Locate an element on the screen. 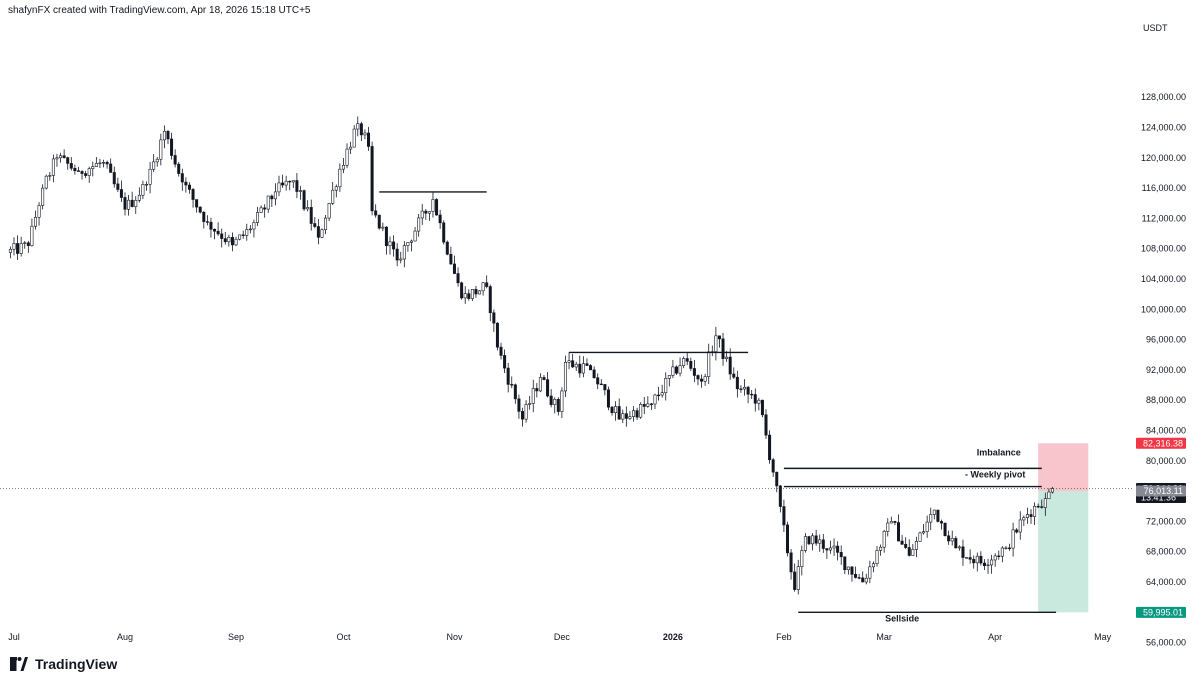 The width and height of the screenshot is (1199, 685). annotation-label: Imbalance is located at coordinates (999, 452).